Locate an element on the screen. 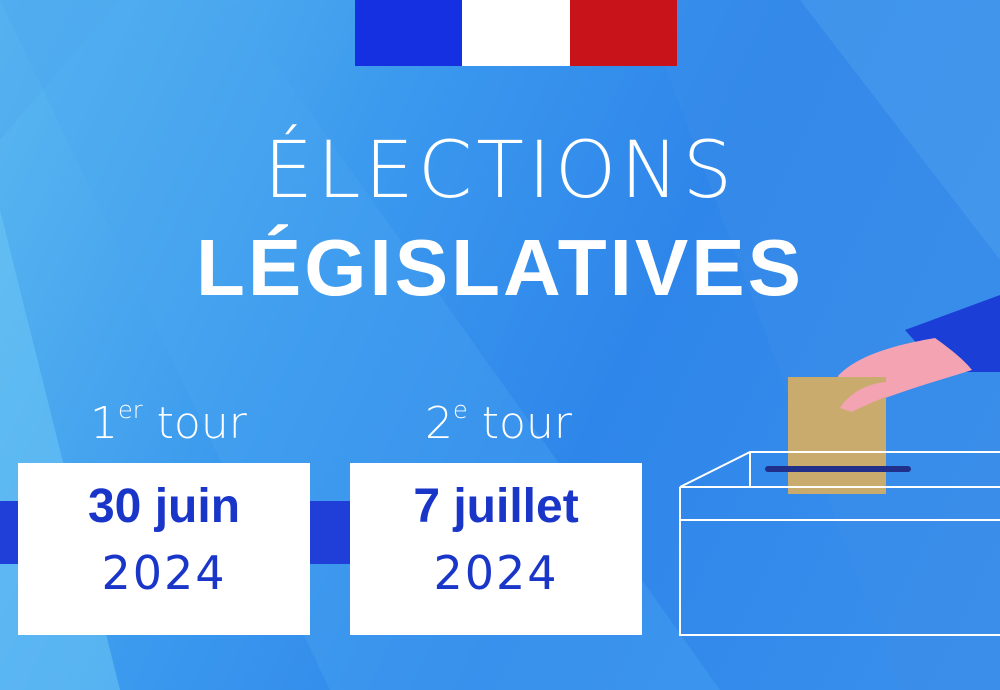  second-round-year: 2024 is located at coordinates (496, 572).